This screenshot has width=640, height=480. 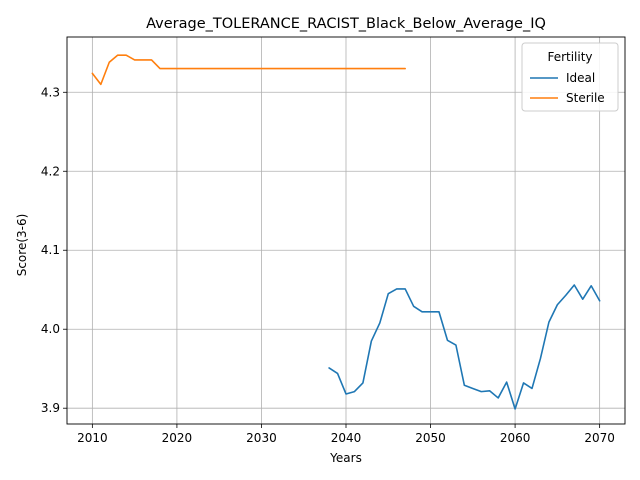 I want to click on legend: Fertility Ideal Sterile, so click(x=570, y=77).